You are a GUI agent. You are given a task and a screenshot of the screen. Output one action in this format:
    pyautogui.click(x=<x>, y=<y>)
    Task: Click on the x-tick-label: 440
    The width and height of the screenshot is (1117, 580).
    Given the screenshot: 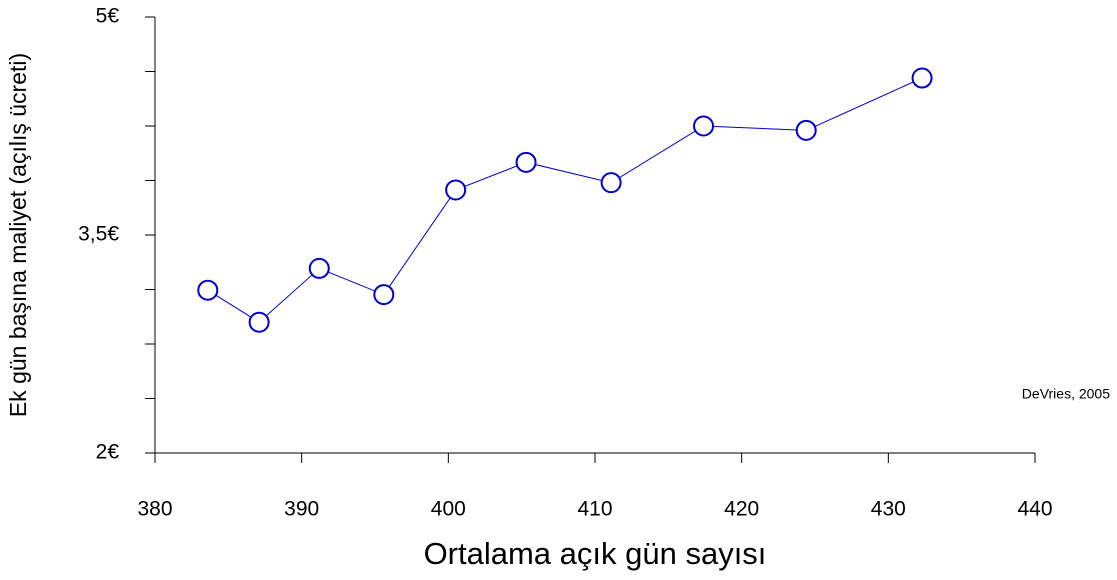 What is the action you would take?
    pyautogui.click(x=1034, y=509)
    